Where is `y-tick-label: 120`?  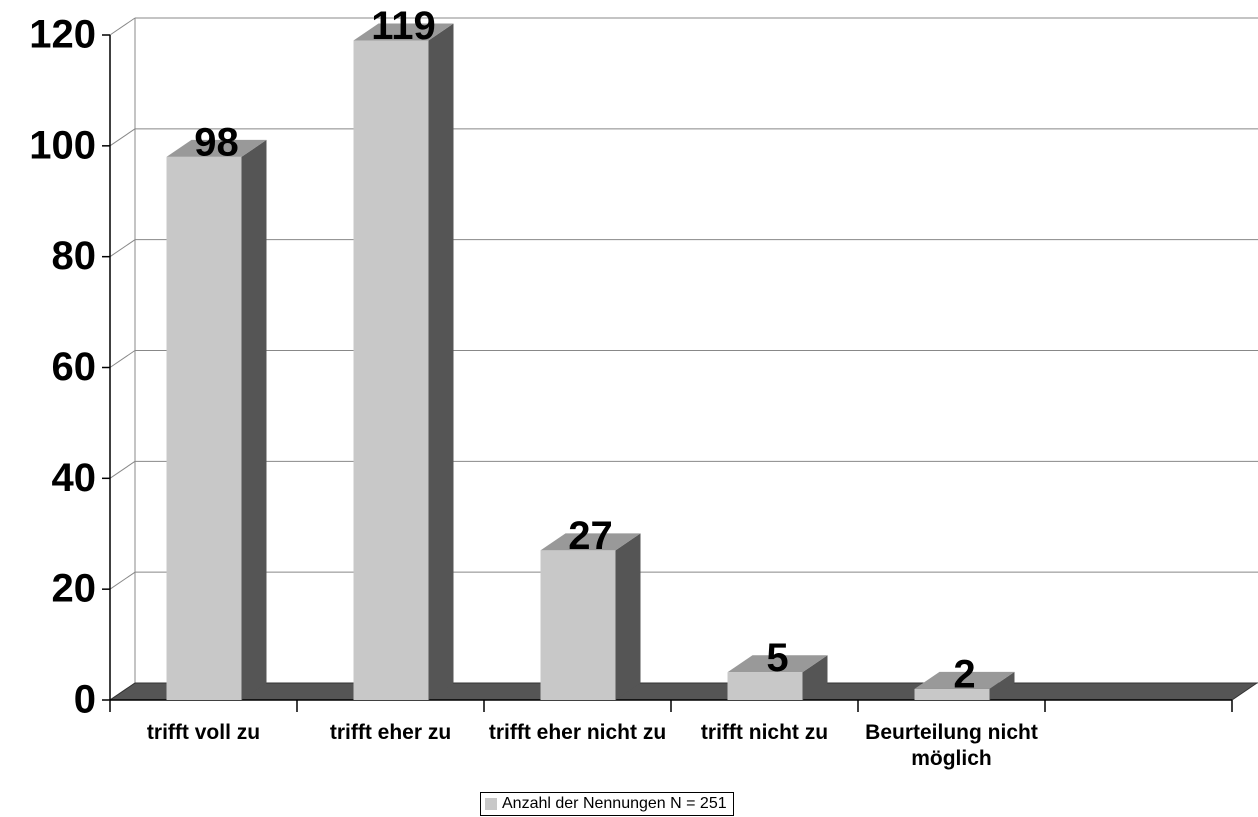 y-tick-label: 120 is located at coordinates (62, 35).